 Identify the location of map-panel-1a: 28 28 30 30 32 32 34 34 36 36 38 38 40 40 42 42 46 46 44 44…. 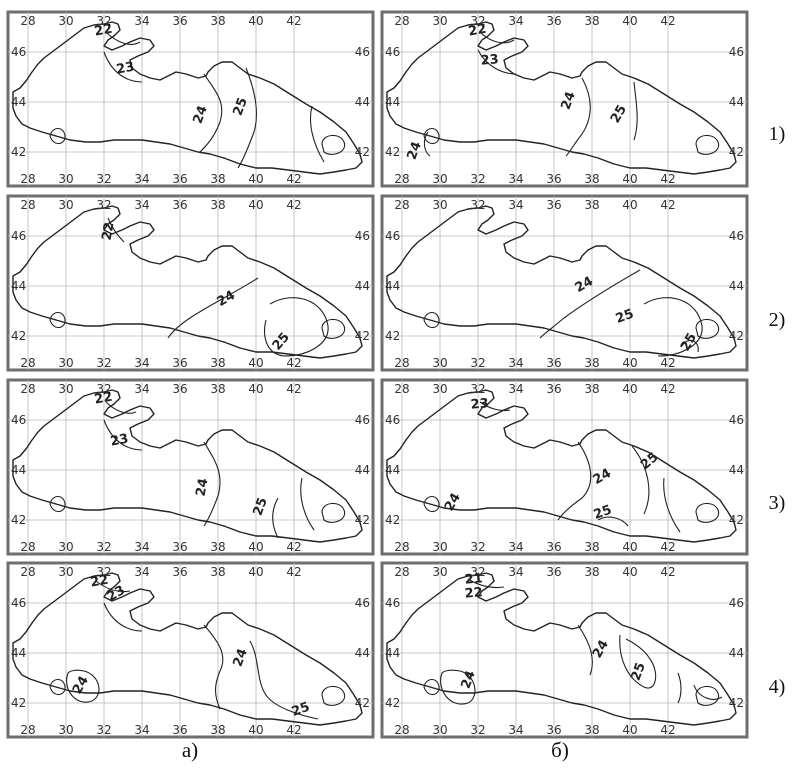
(190, 99).